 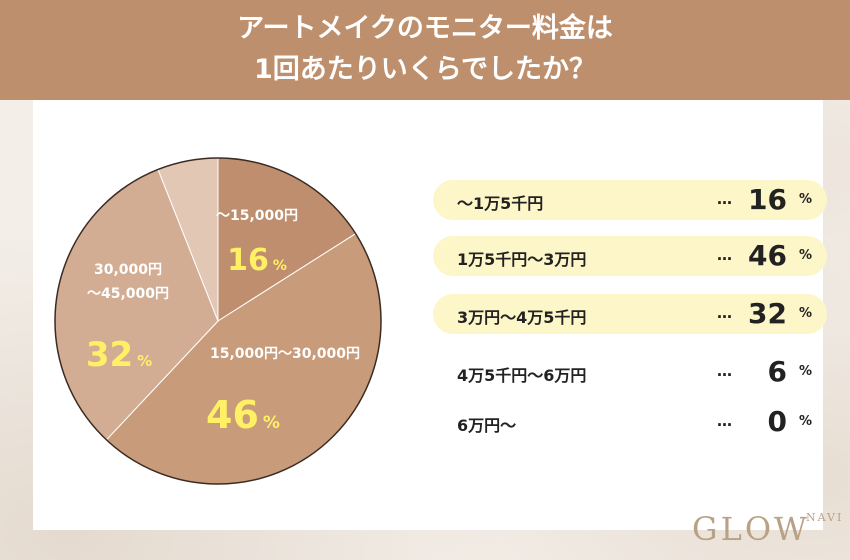 I want to click on legend-value: 32, so click(x=767, y=313).